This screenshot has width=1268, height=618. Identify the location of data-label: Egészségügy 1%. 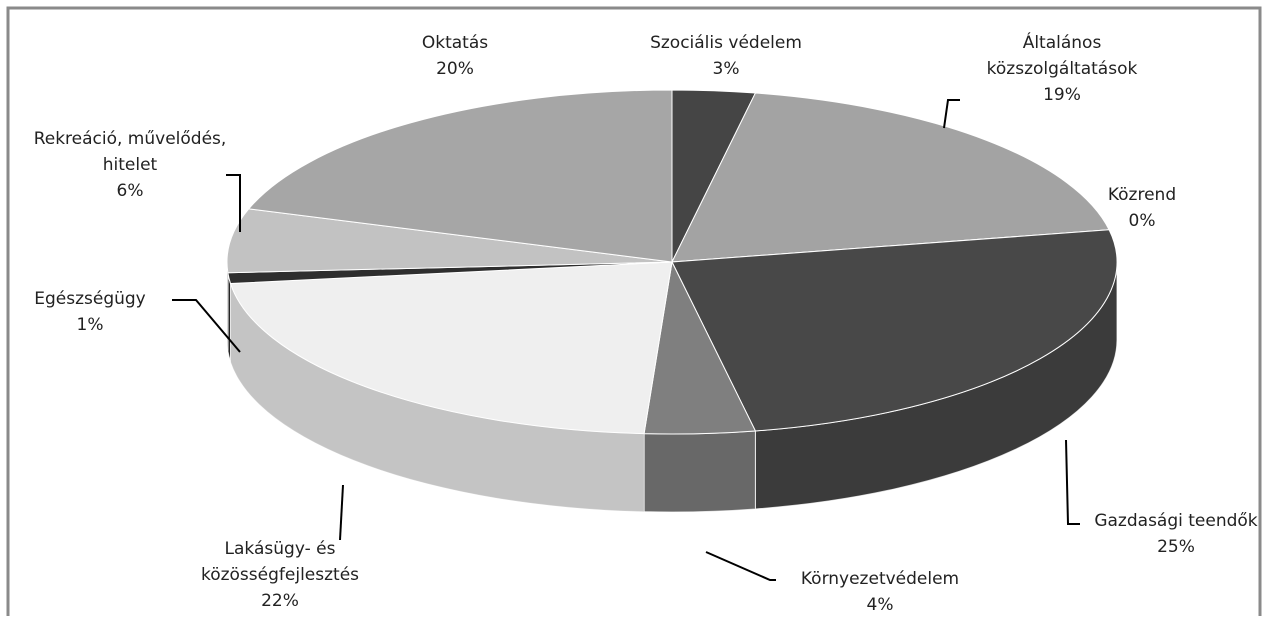
(90, 312).